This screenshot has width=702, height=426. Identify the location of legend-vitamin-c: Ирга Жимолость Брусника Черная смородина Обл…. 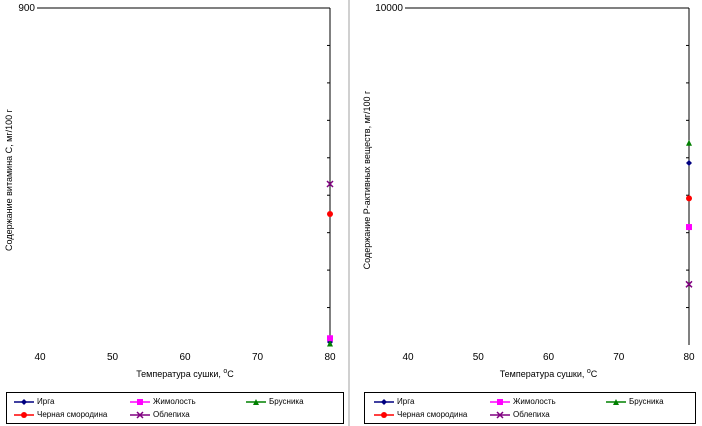
(175, 408).